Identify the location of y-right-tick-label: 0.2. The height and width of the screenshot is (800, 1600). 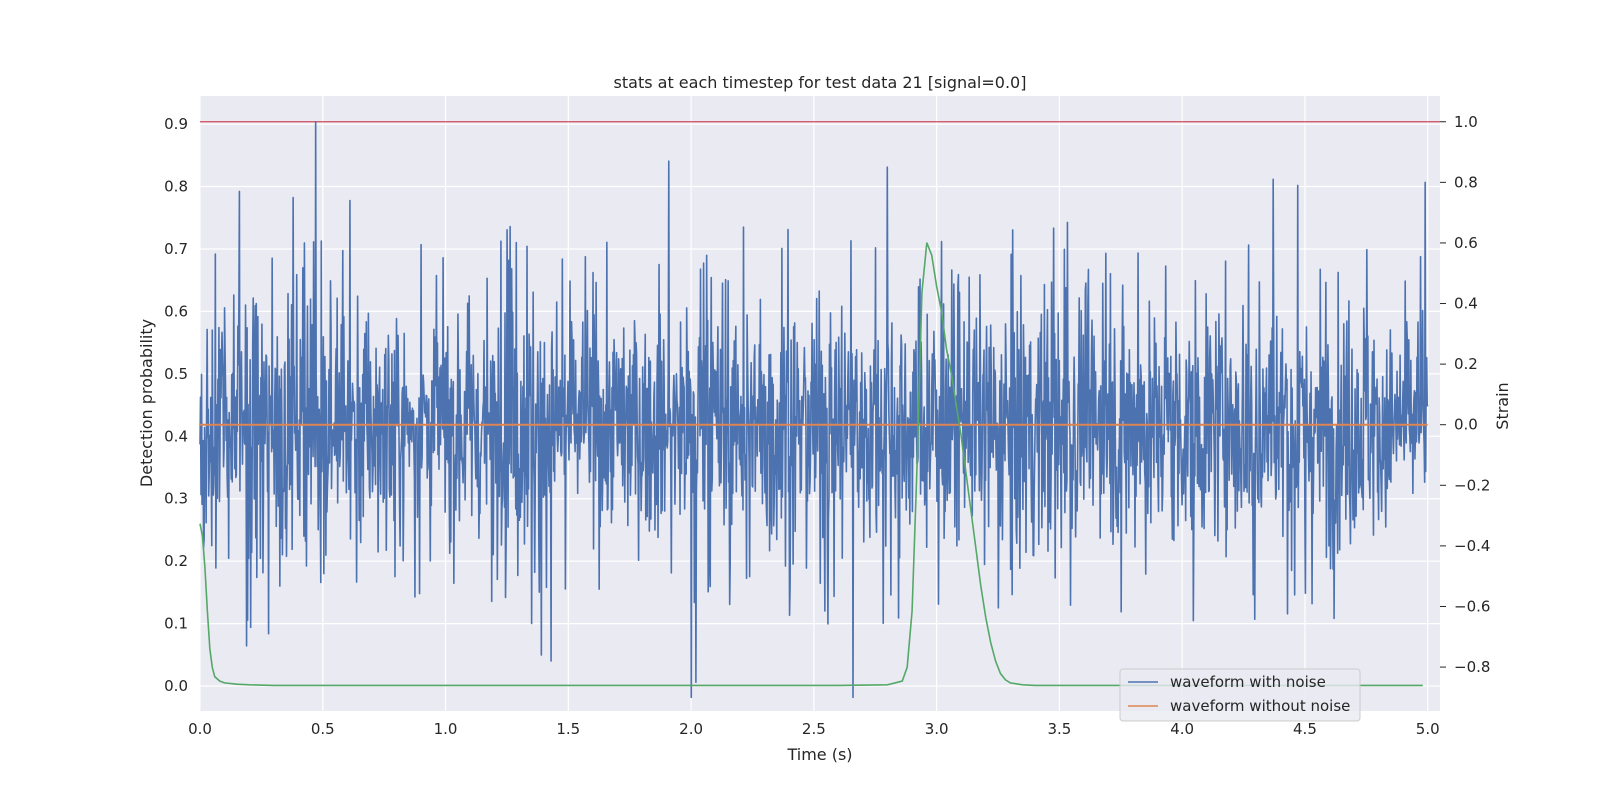
(1466, 364).